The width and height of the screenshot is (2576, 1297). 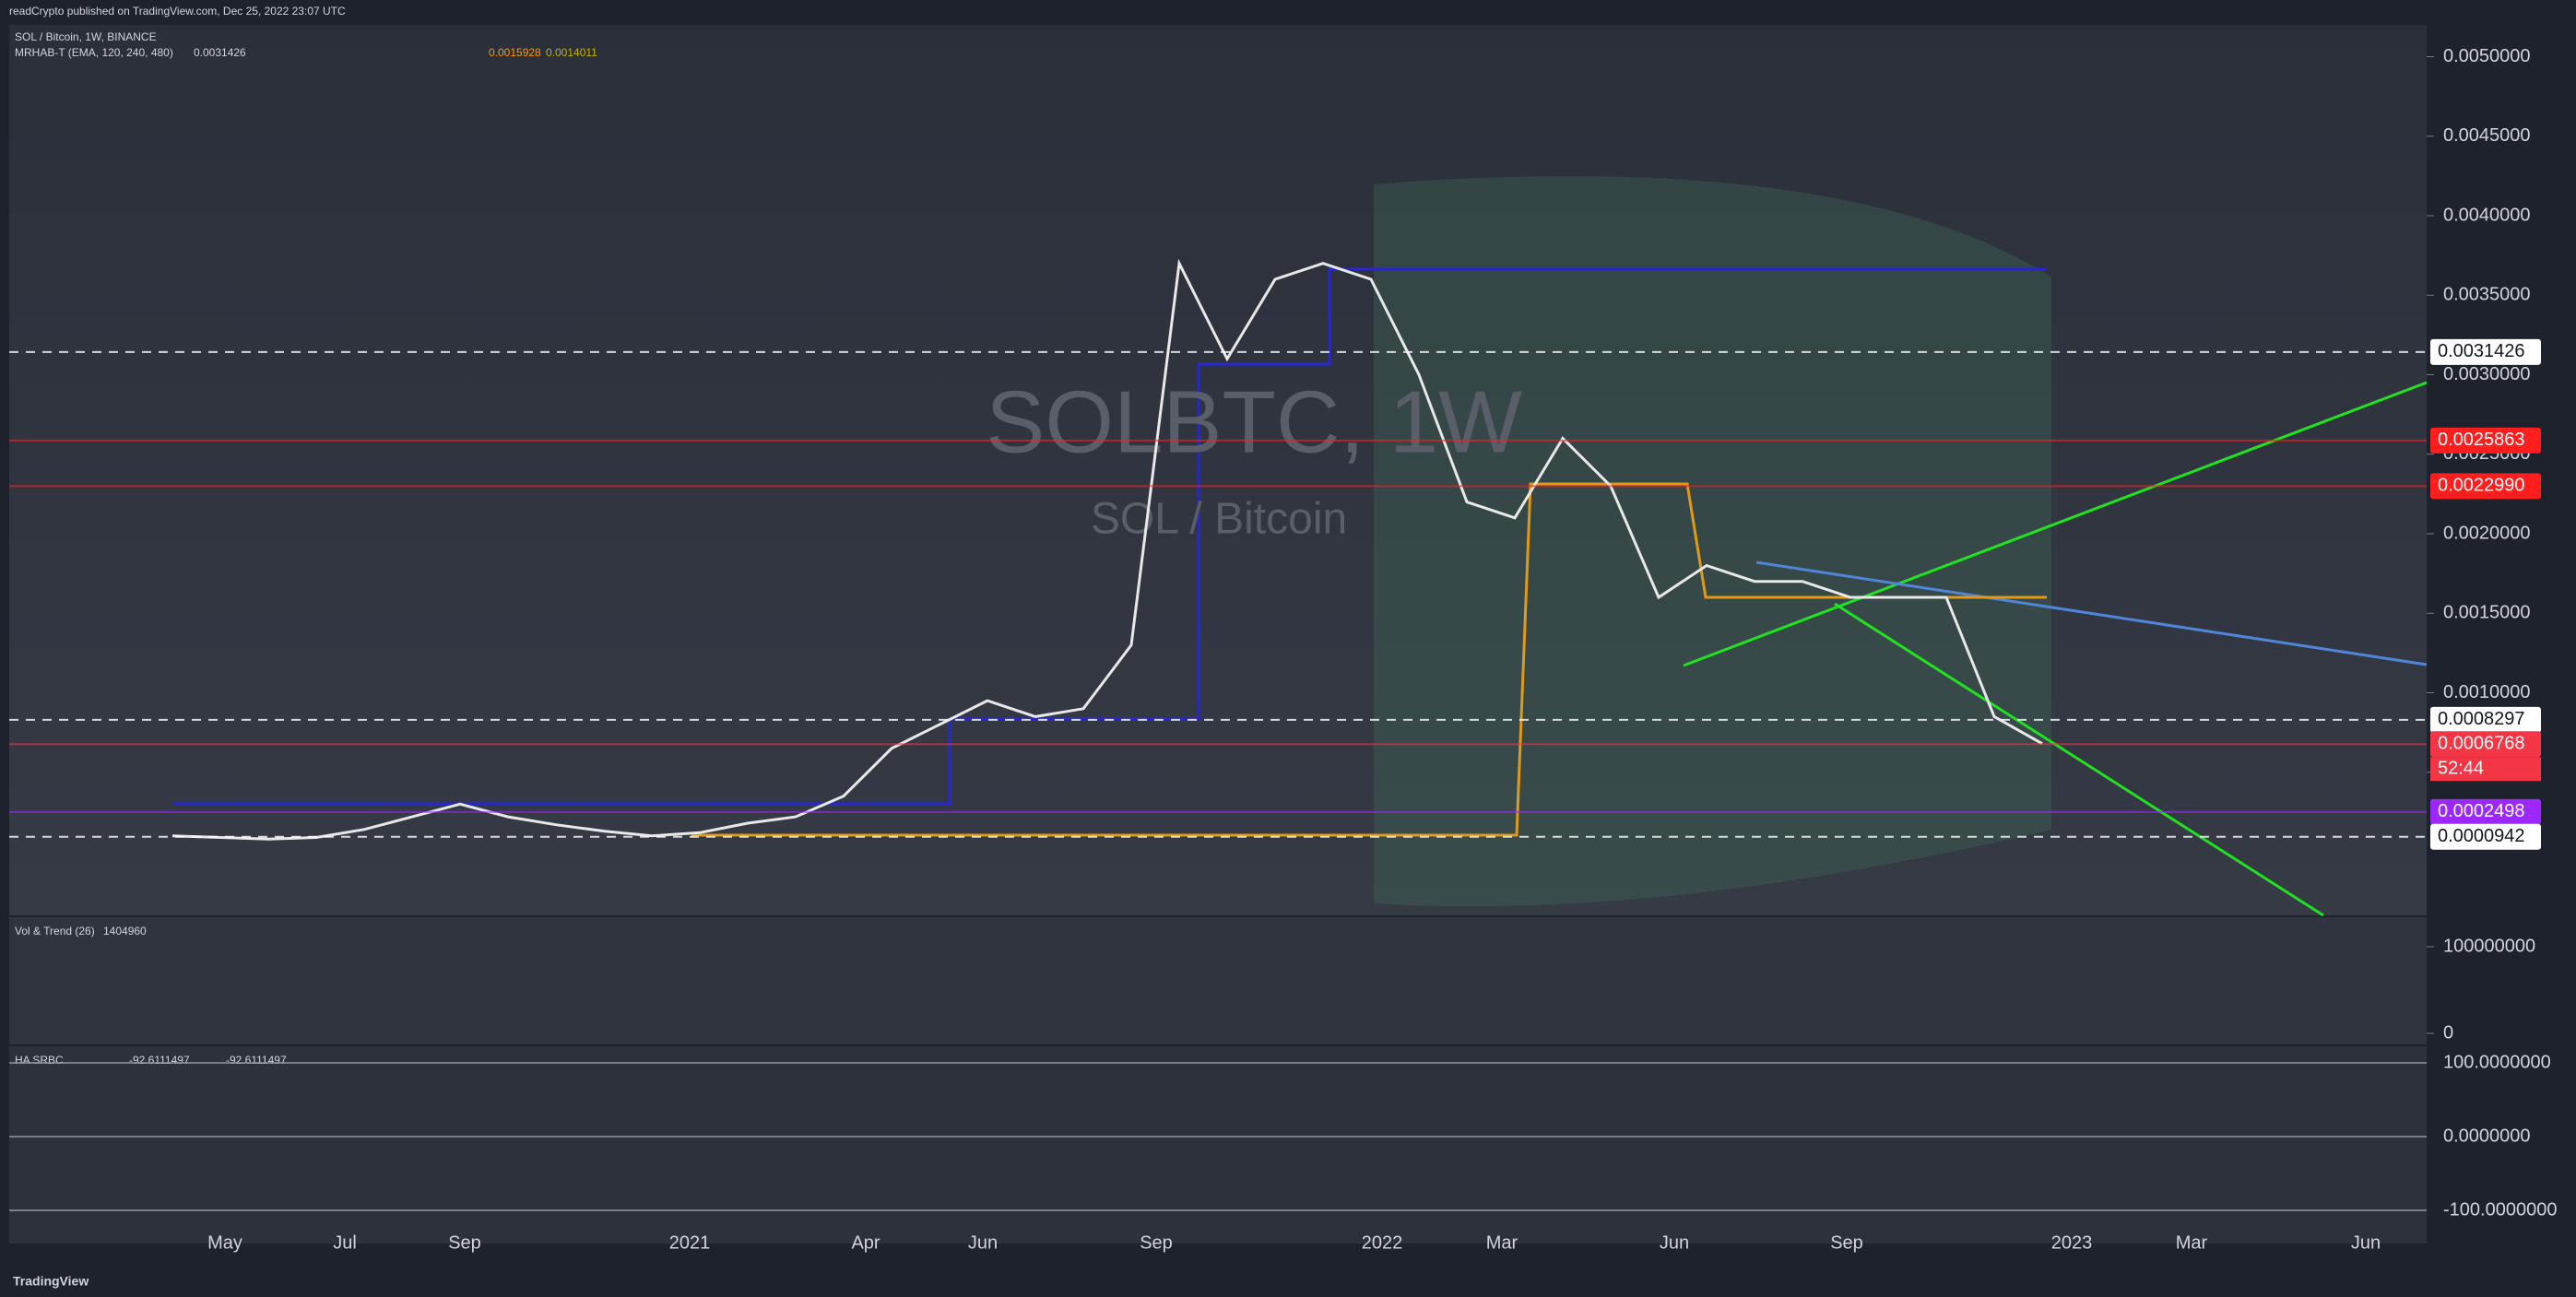 What do you see at coordinates (125, 931) in the screenshot?
I see `volume-value: 1404960` at bounding box center [125, 931].